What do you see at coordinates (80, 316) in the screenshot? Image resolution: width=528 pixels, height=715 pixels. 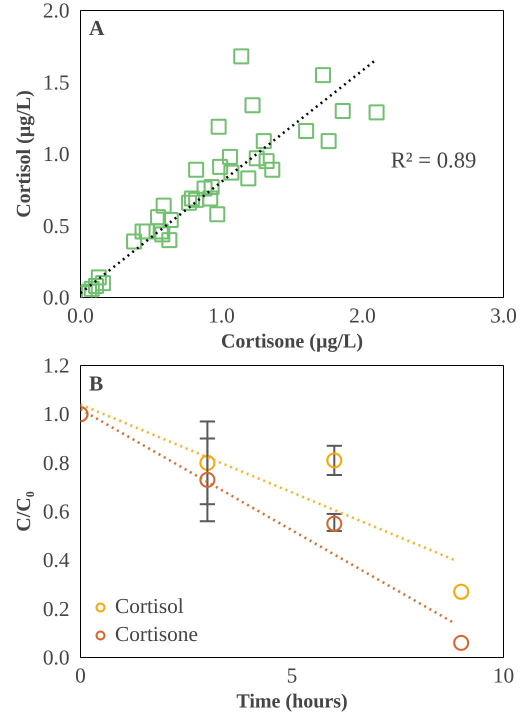 I see `x-tick-label: 0.0` at bounding box center [80, 316].